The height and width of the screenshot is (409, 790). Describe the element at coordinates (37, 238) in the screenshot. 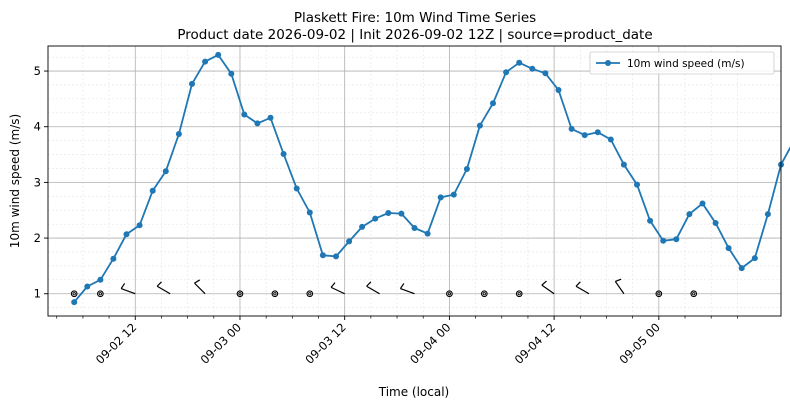

I see `y-tick-label: 2` at that location.